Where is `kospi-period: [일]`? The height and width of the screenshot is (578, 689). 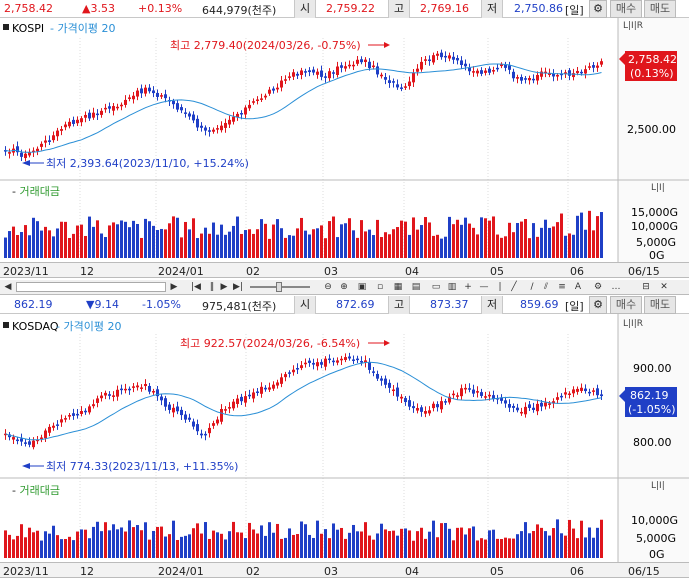 kospi-period: [일] is located at coordinates (574, 10).